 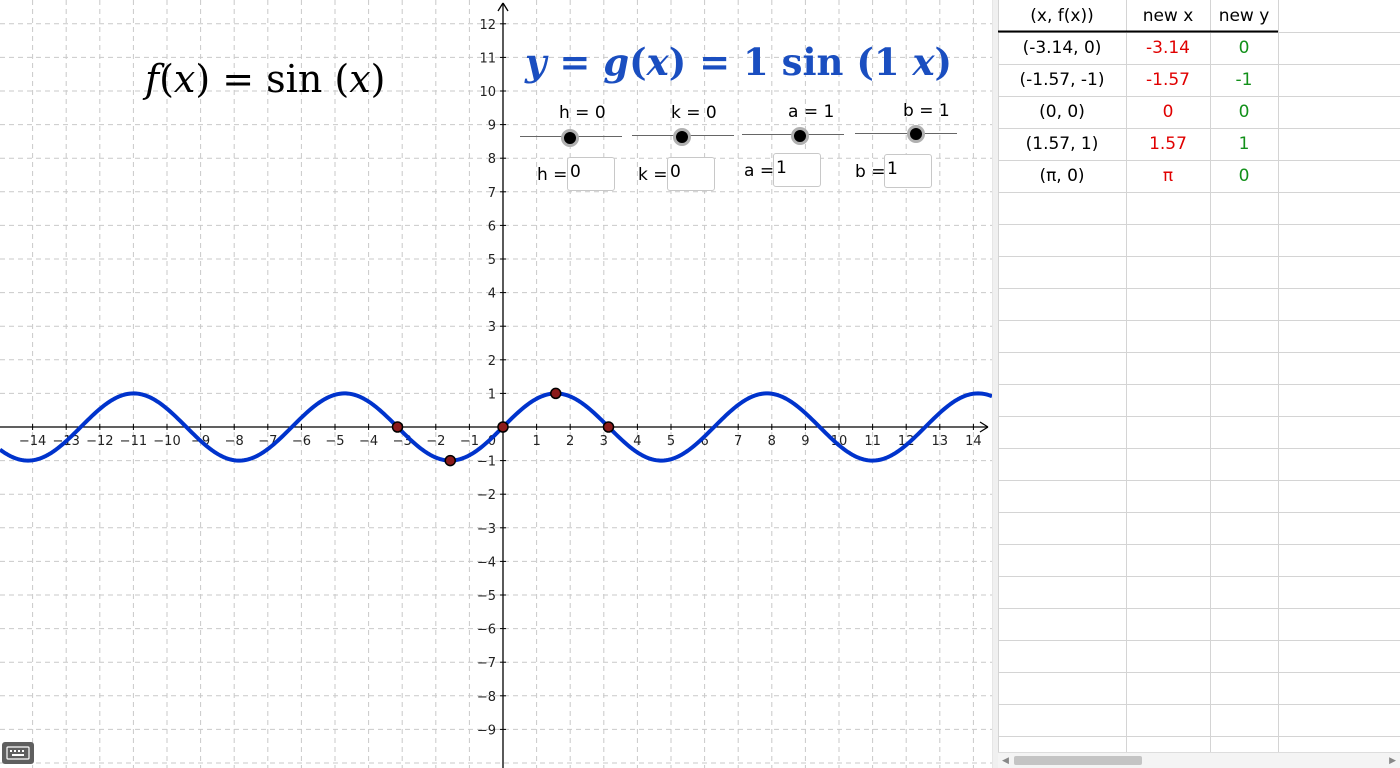 What do you see at coordinates (1078, 760) in the screenshot?
I see `scrollbar-thumb` at bounding box center [1078, 760].